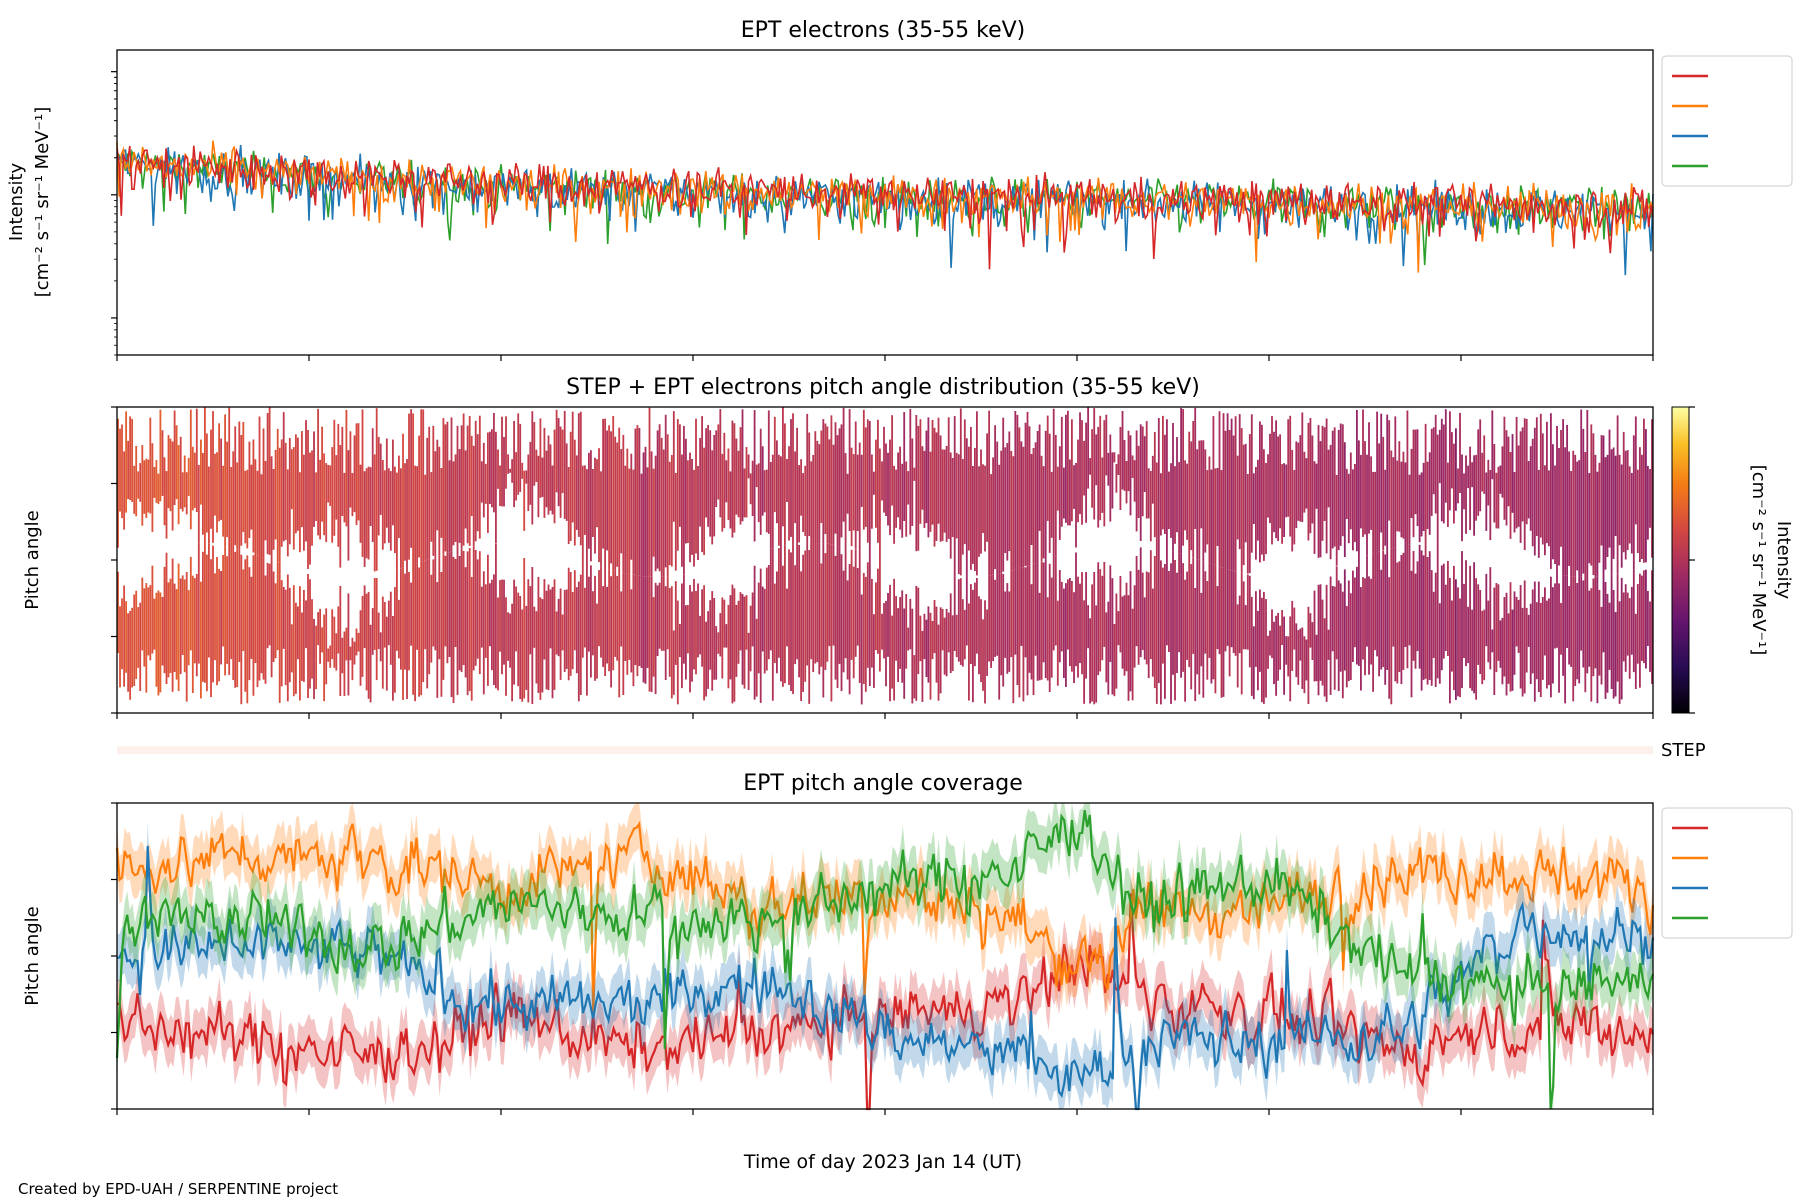 This screenshot has height=1200, width=1800. Describe the element at coordinates (885, 210) in the screenshot. I see `series-line-north` at that location.